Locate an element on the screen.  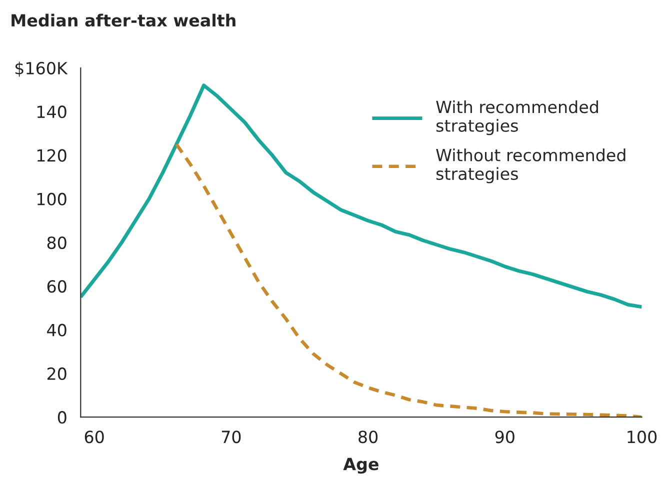
x-tick-label: 70 is located at coordinates (231, 437).